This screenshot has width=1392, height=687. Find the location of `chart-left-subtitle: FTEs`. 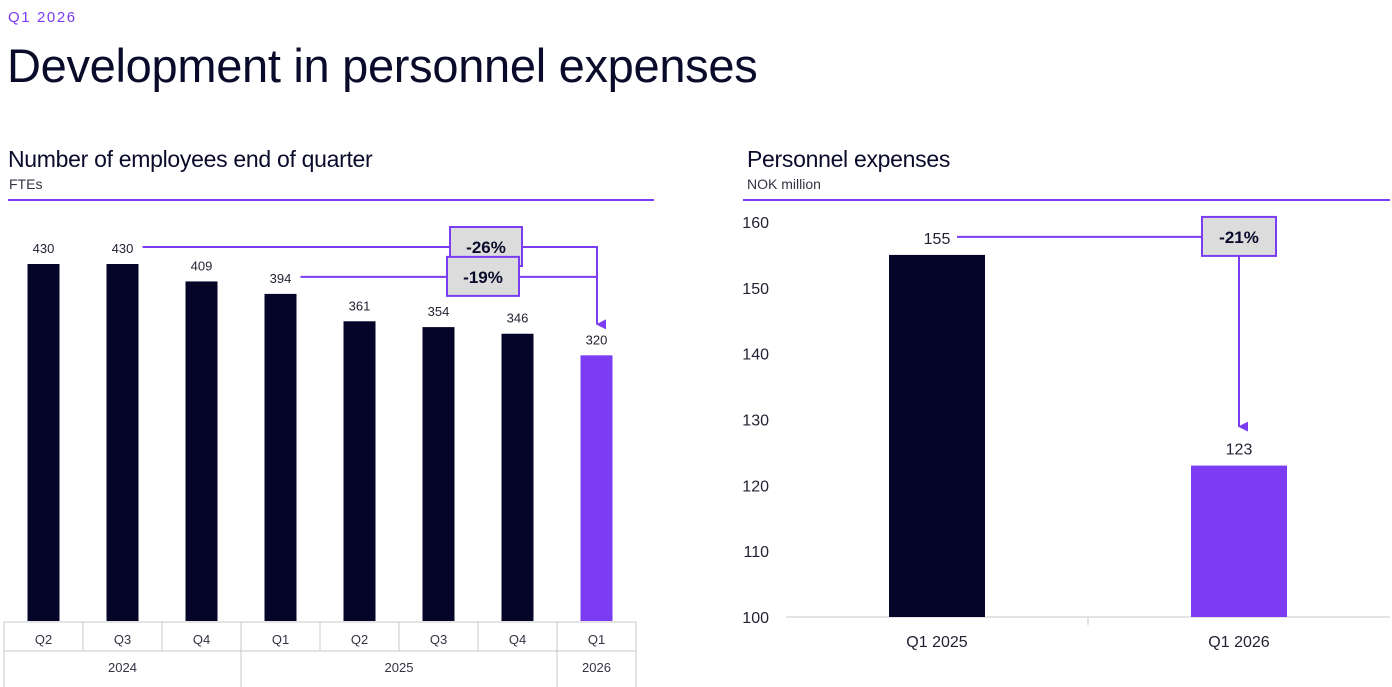

chart-left-subtitle: FTEs is located at coordinates (26, 184).